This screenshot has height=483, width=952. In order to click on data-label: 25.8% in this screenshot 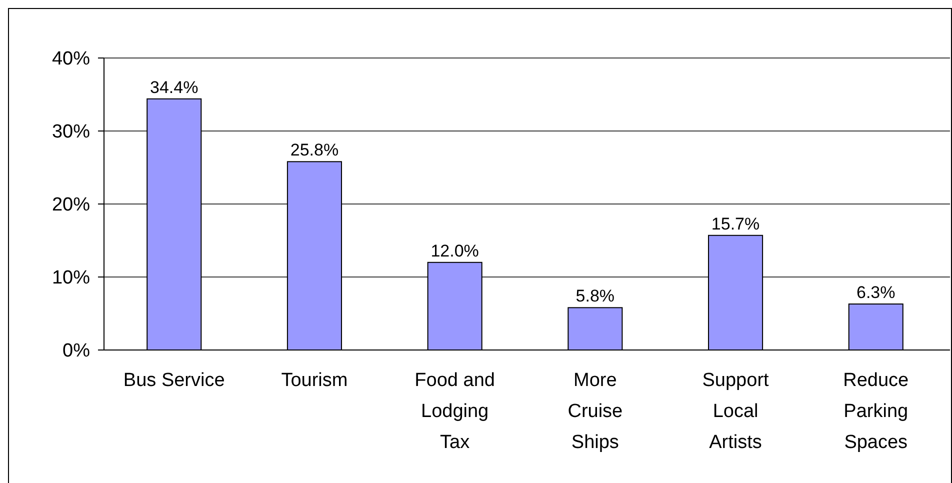, I will do `click(314, 150)`.